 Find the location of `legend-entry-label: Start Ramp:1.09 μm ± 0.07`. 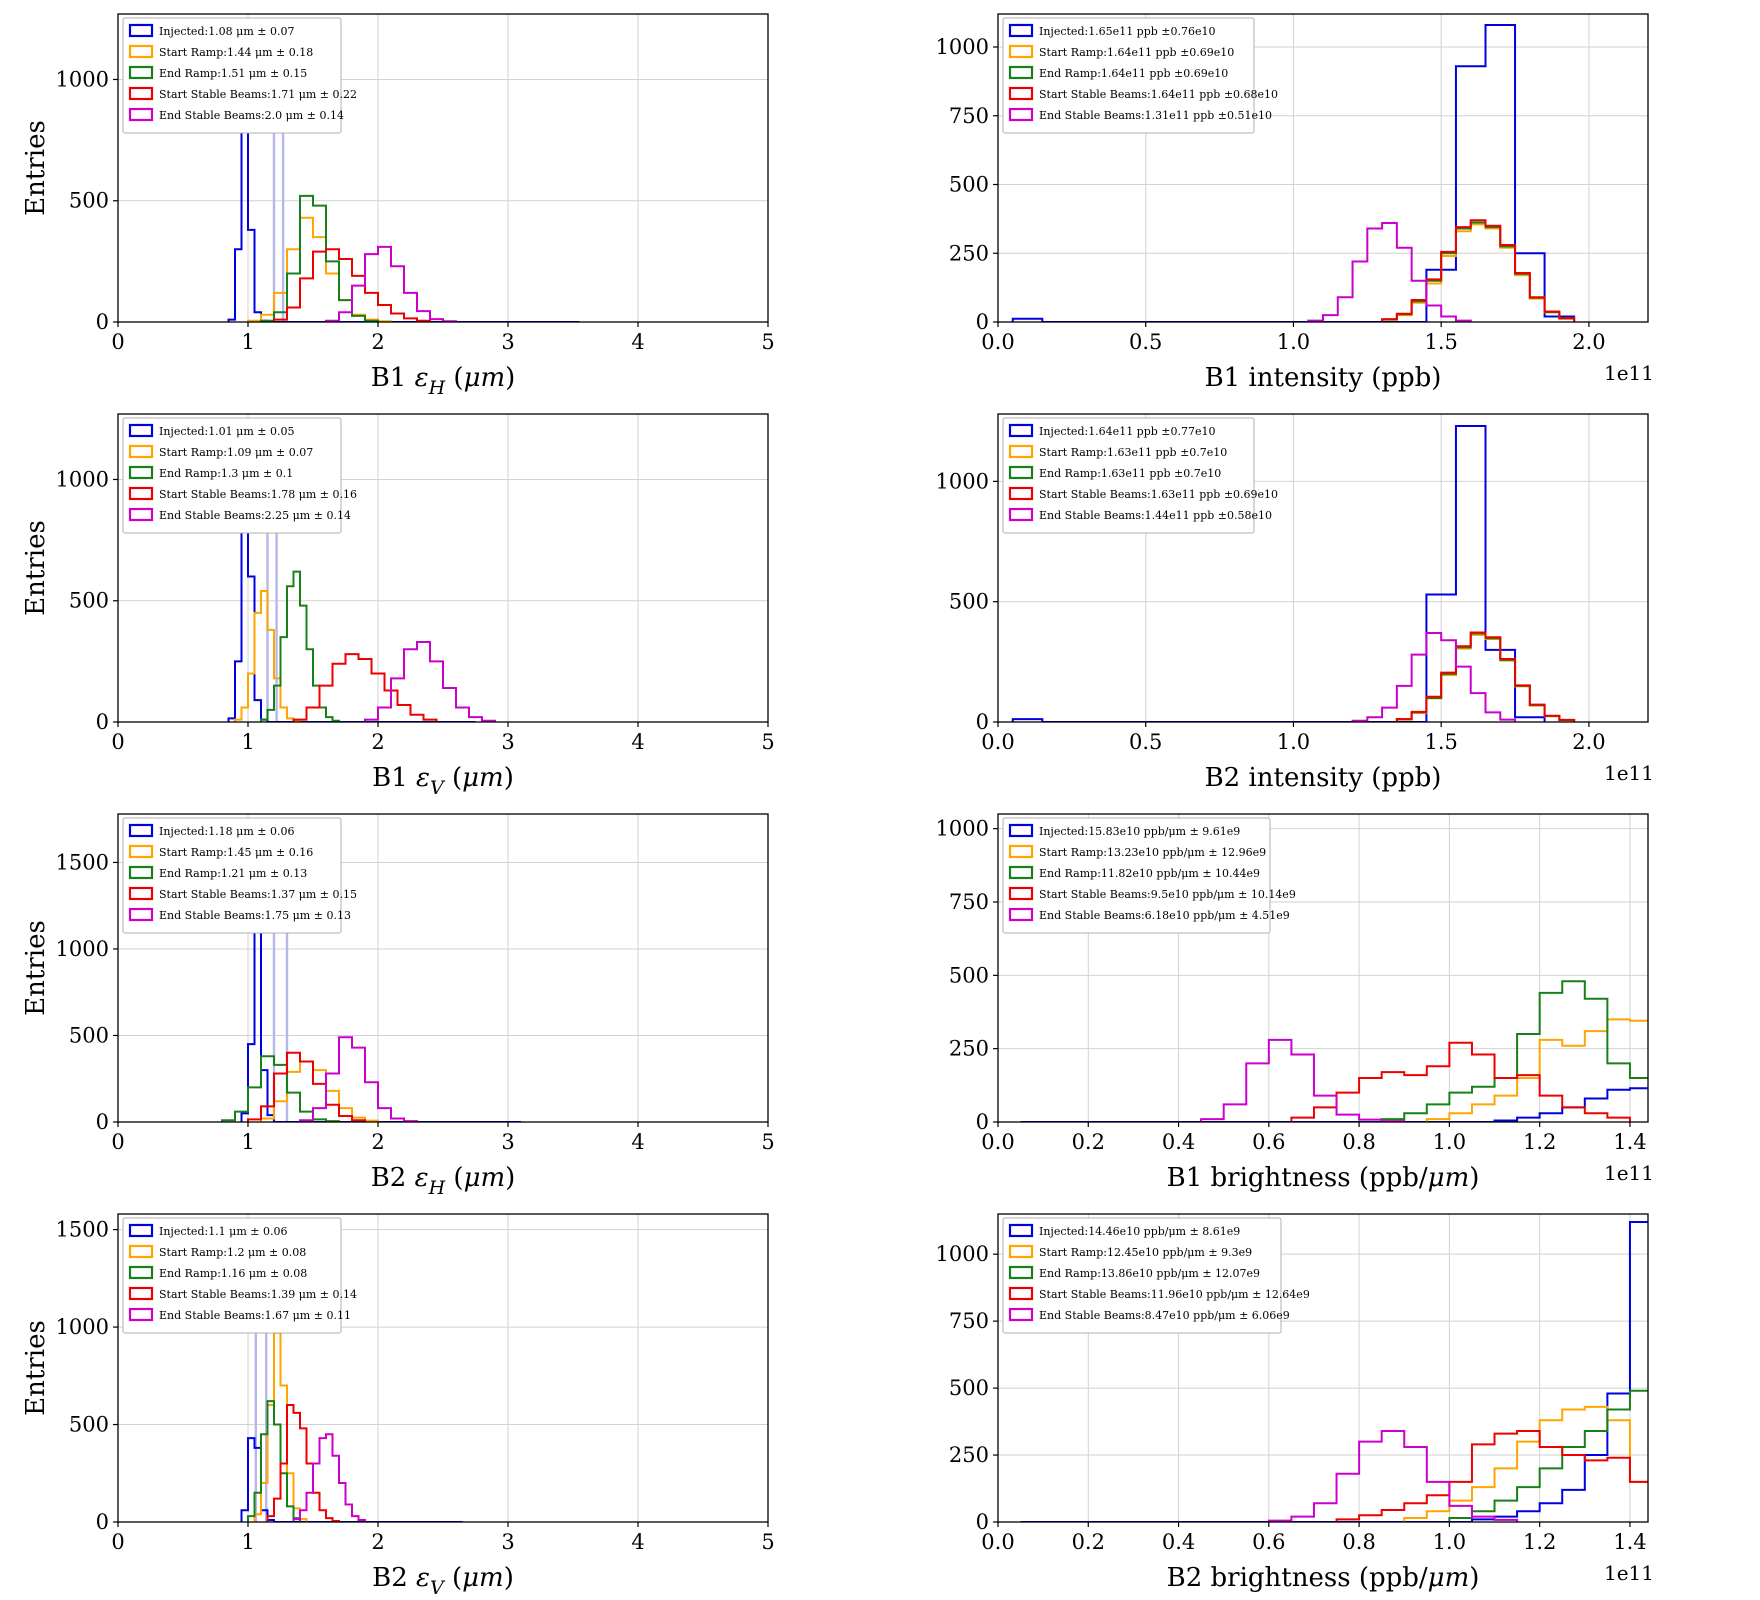

legend-entry-label: Start Ramp:1.09 μm ± 0.07 is located at coordinates (236, 452).